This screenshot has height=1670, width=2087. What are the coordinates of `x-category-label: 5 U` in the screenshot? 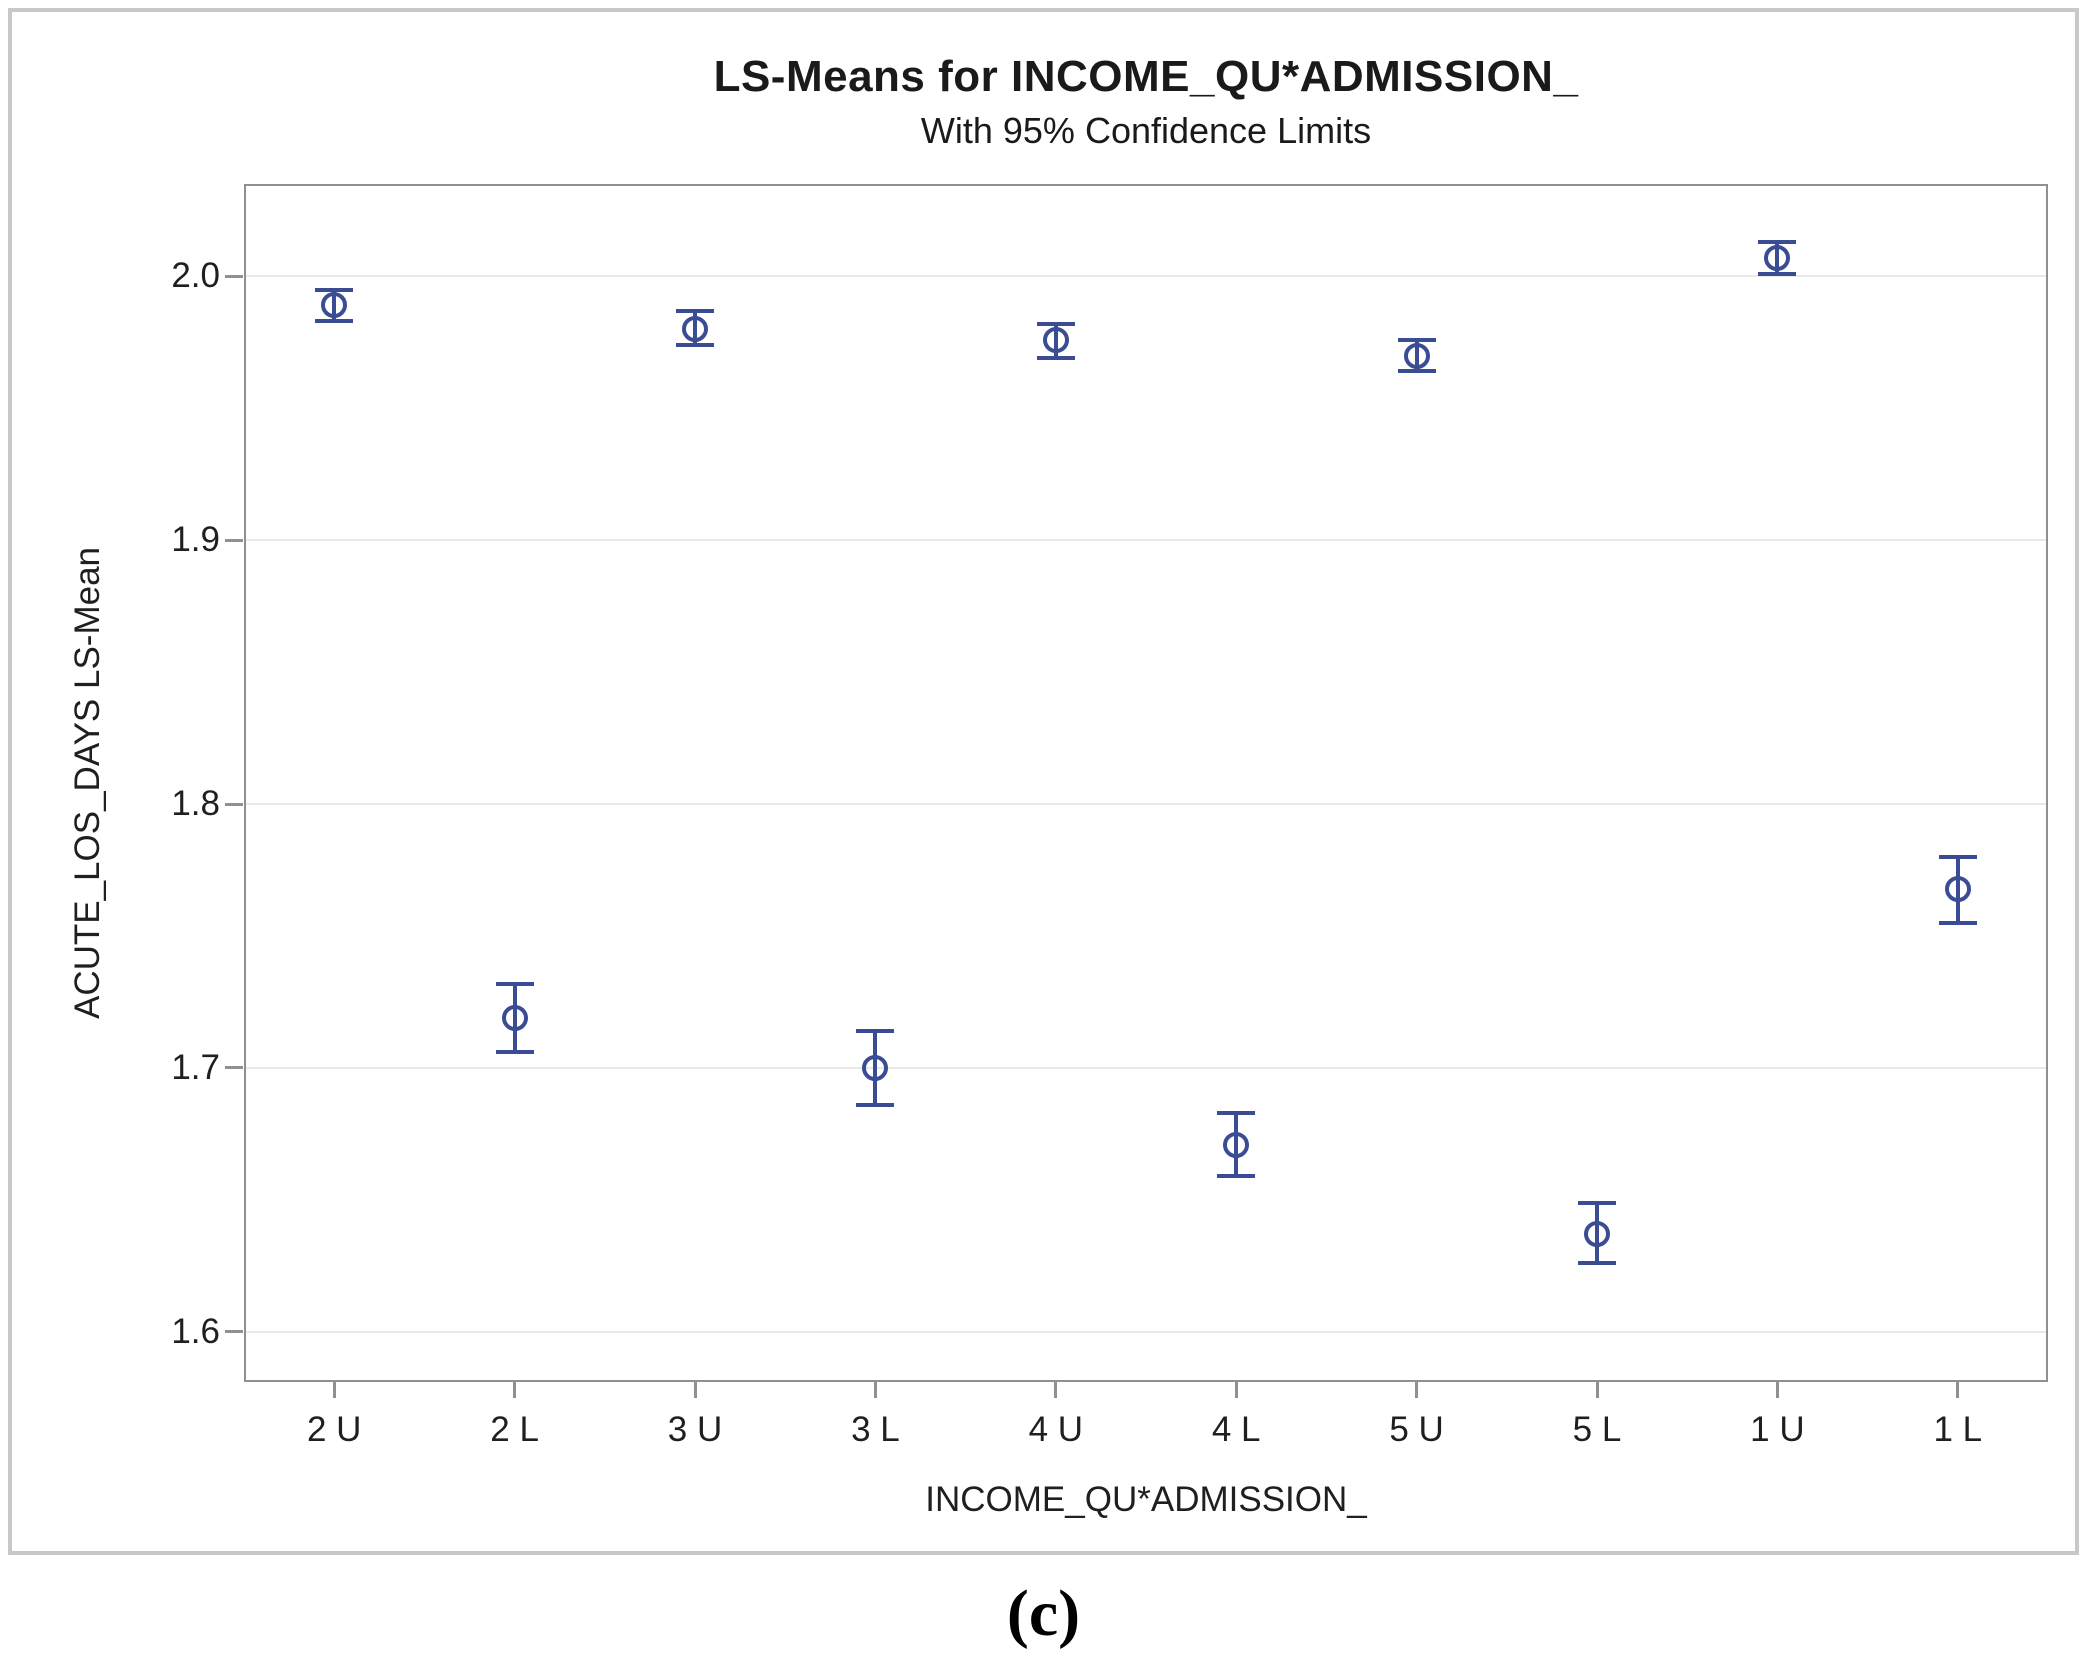 It's located at (1416, 1429).